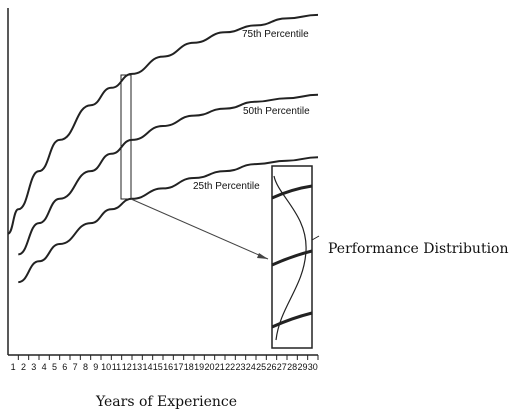  I want to click on inset-distribution, so click(295, 257).